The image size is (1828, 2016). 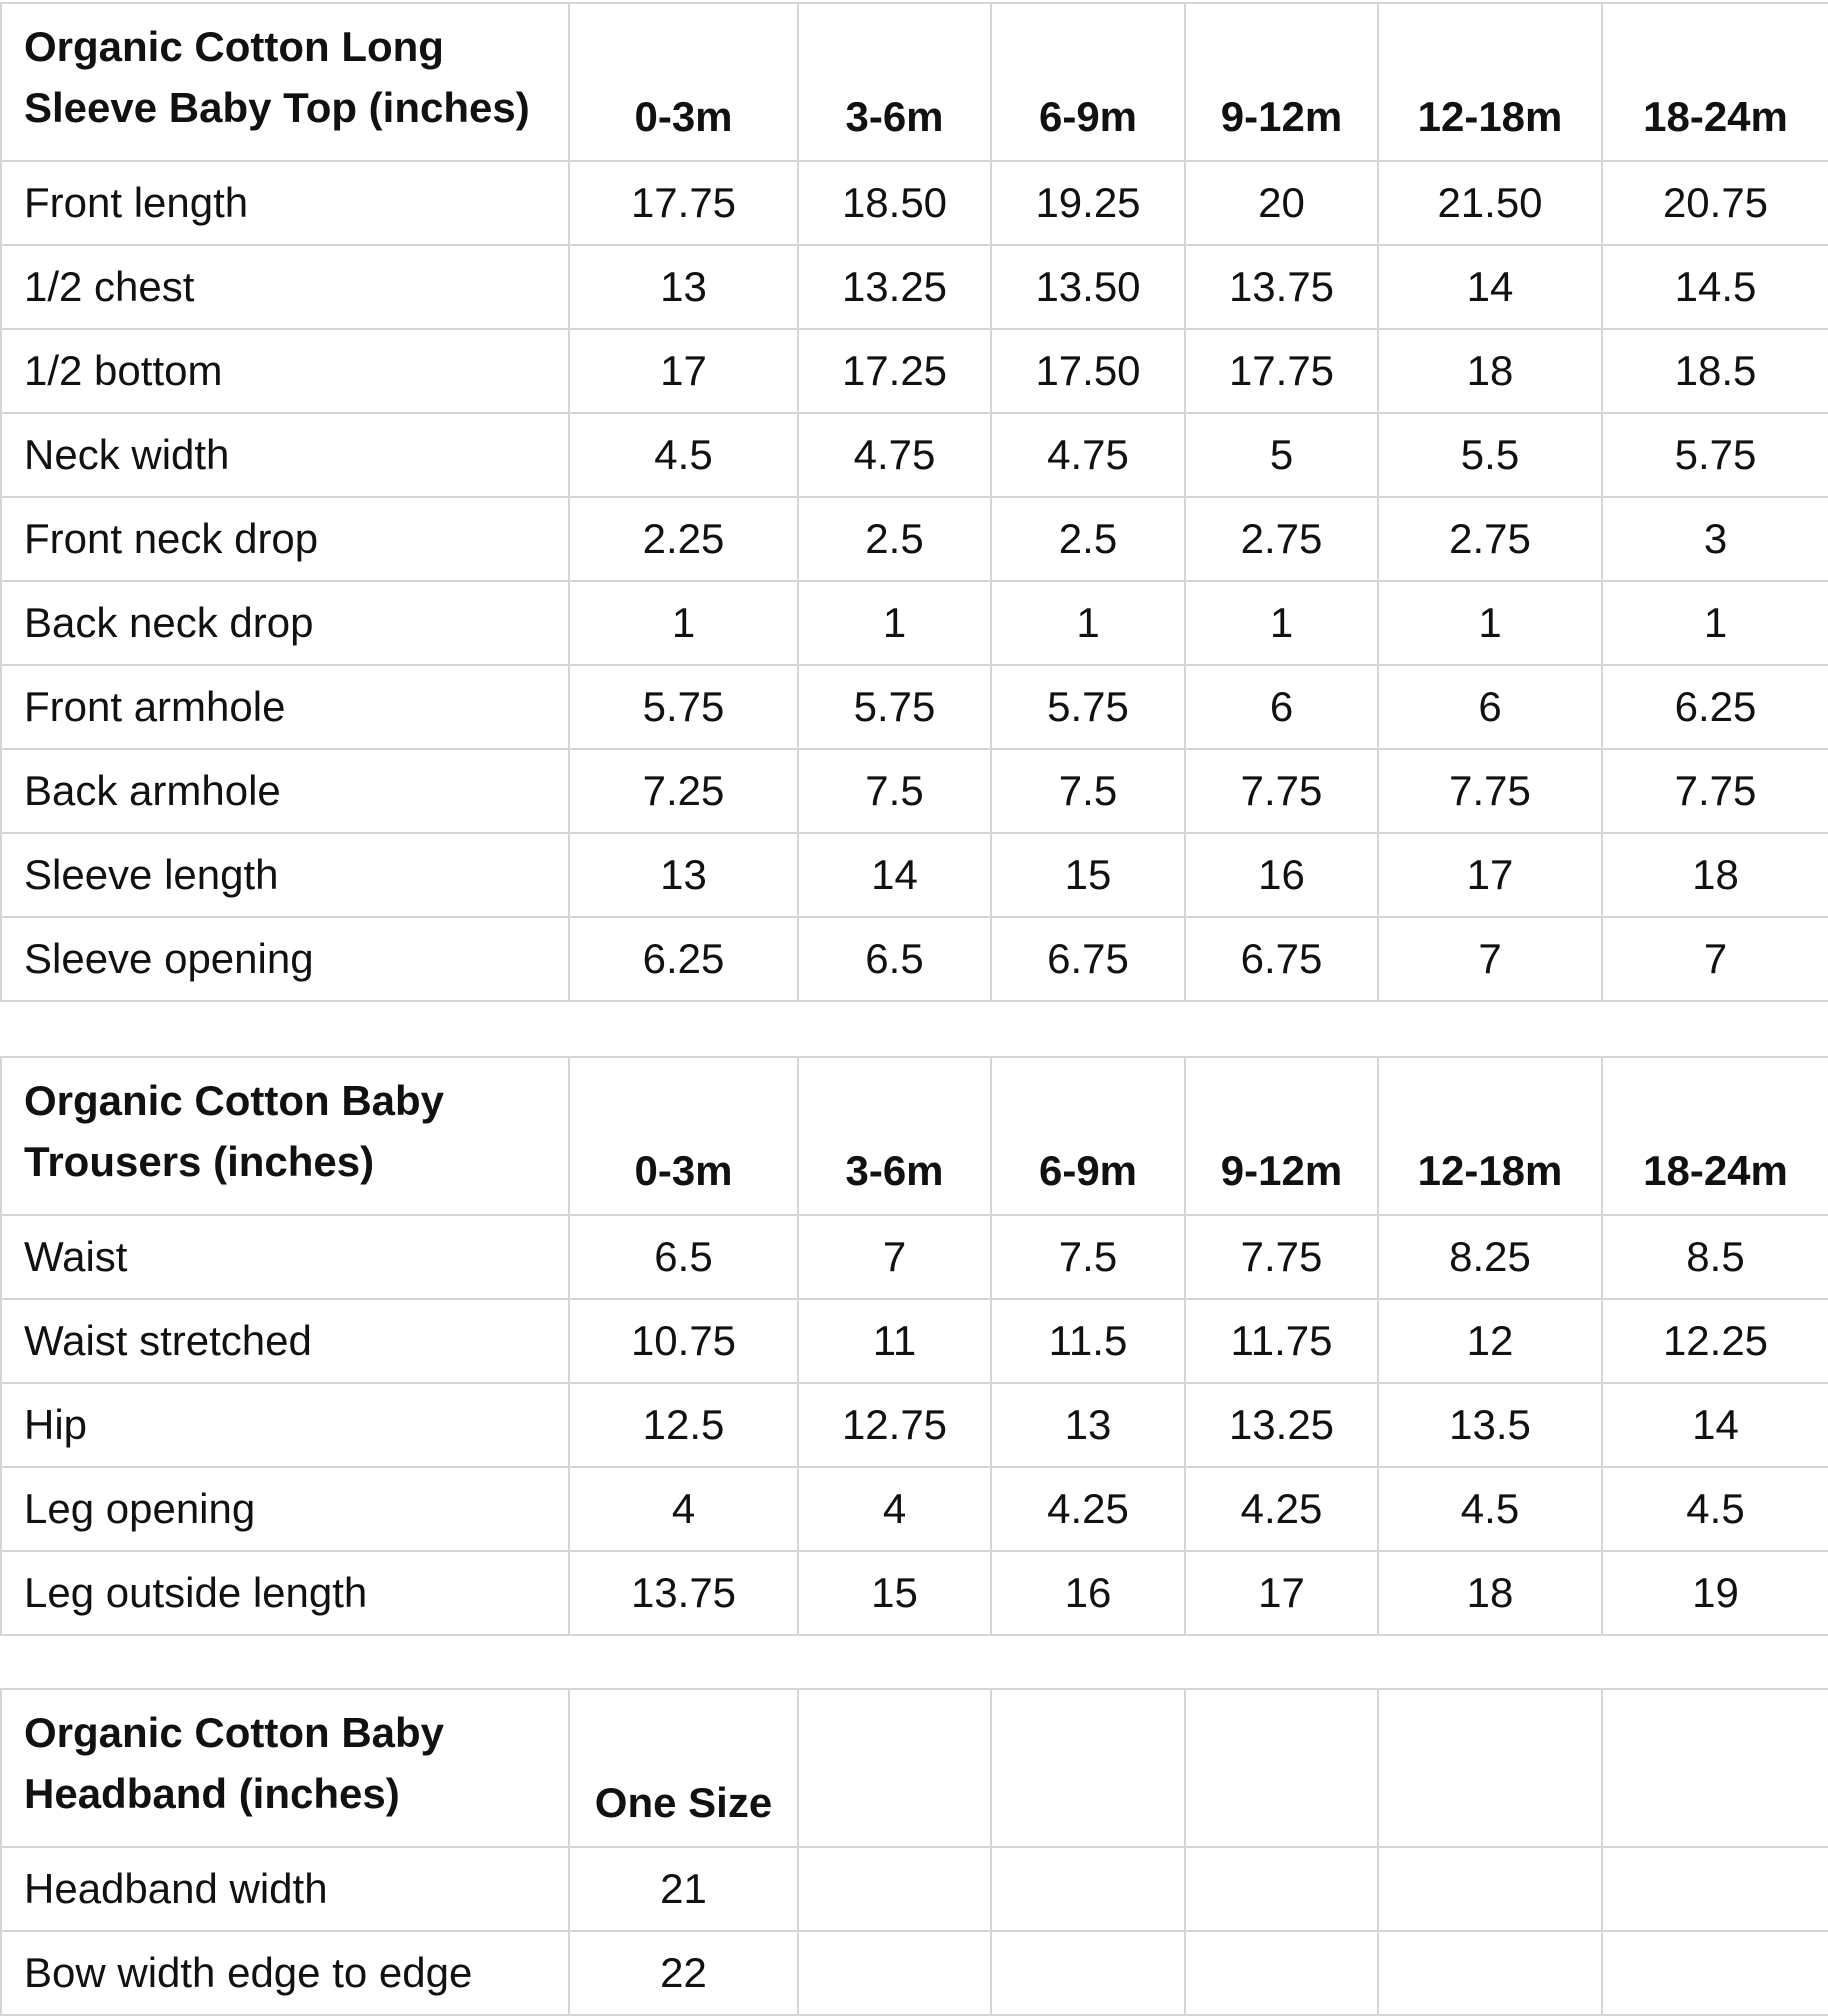 What do you see at coordinates (1088, 1341) in the screenshot?
I see `table-cell: 11.5` at bounding box center [1088, 1341].